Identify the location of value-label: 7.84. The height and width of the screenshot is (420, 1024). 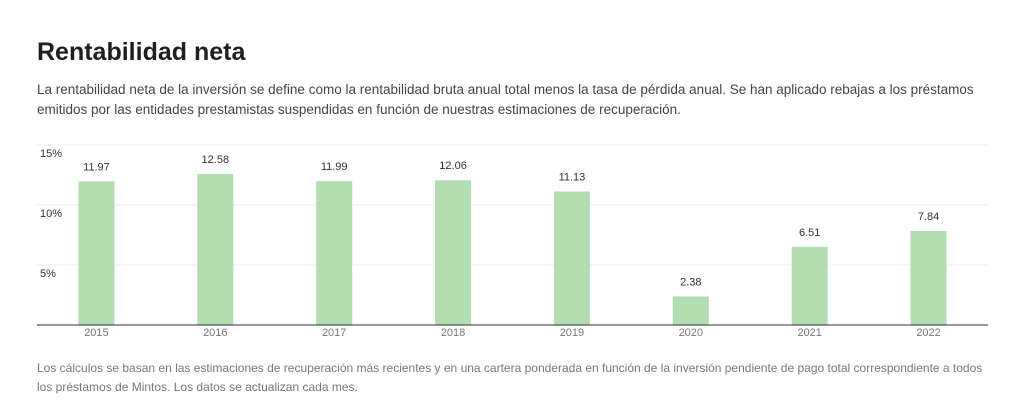
(928, 217).